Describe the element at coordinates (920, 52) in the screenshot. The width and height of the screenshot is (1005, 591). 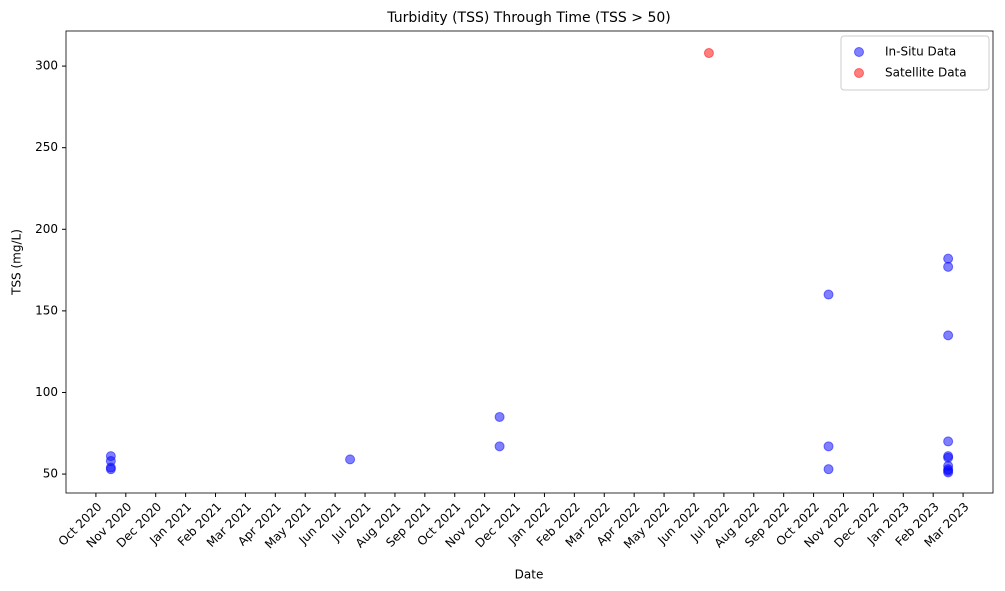
I see `legend-label: In-Situ Data` at that location.